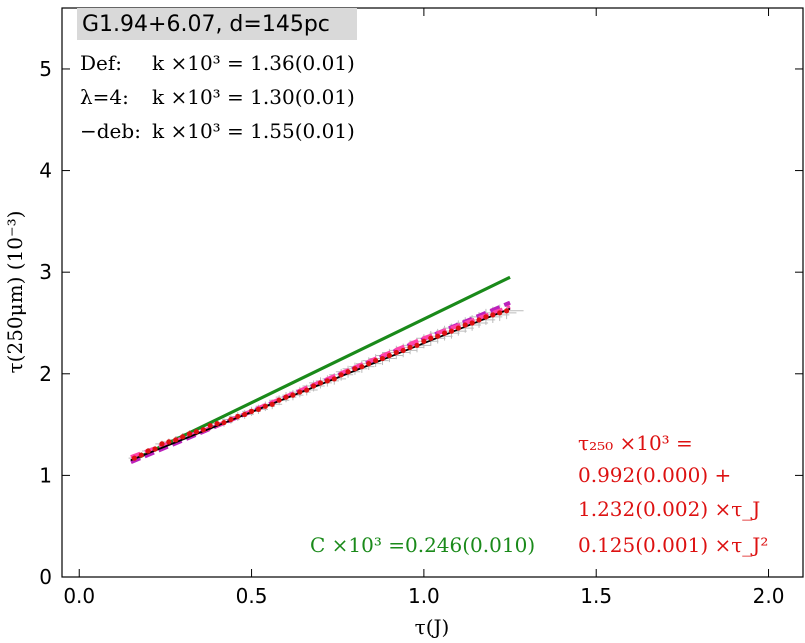 The image size is (805, 643). I want to click on fit-label-lambda-text: k ×10³ = 1.30(0.01), so click(253, 97).